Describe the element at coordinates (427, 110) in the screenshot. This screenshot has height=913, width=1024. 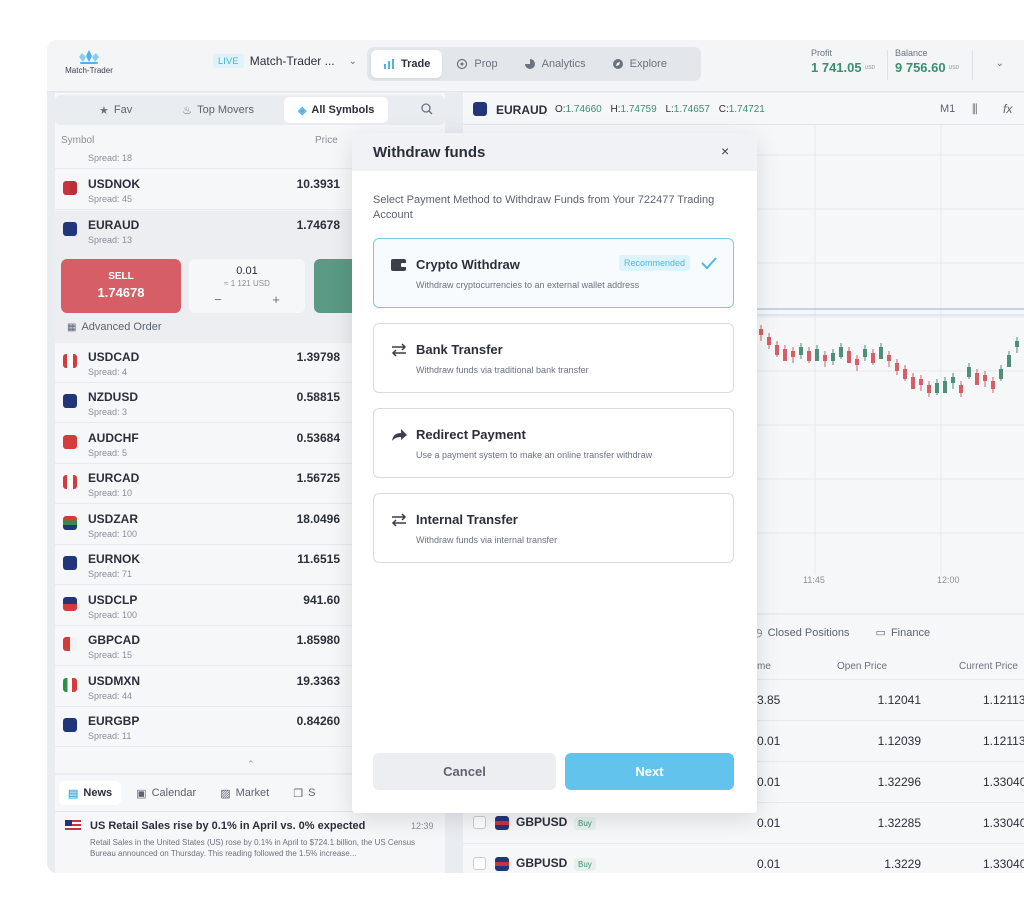
I see `search-icon` at that location.